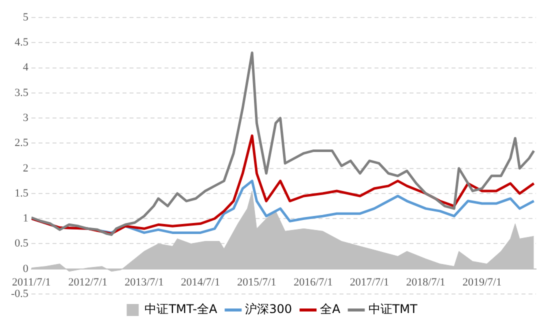 Image resolution: width=554 pixels, height=334 pixels. Describe the element at coordinates (21, 193) in the screenshot. I see `y-tick-label: 1.5` at that location.